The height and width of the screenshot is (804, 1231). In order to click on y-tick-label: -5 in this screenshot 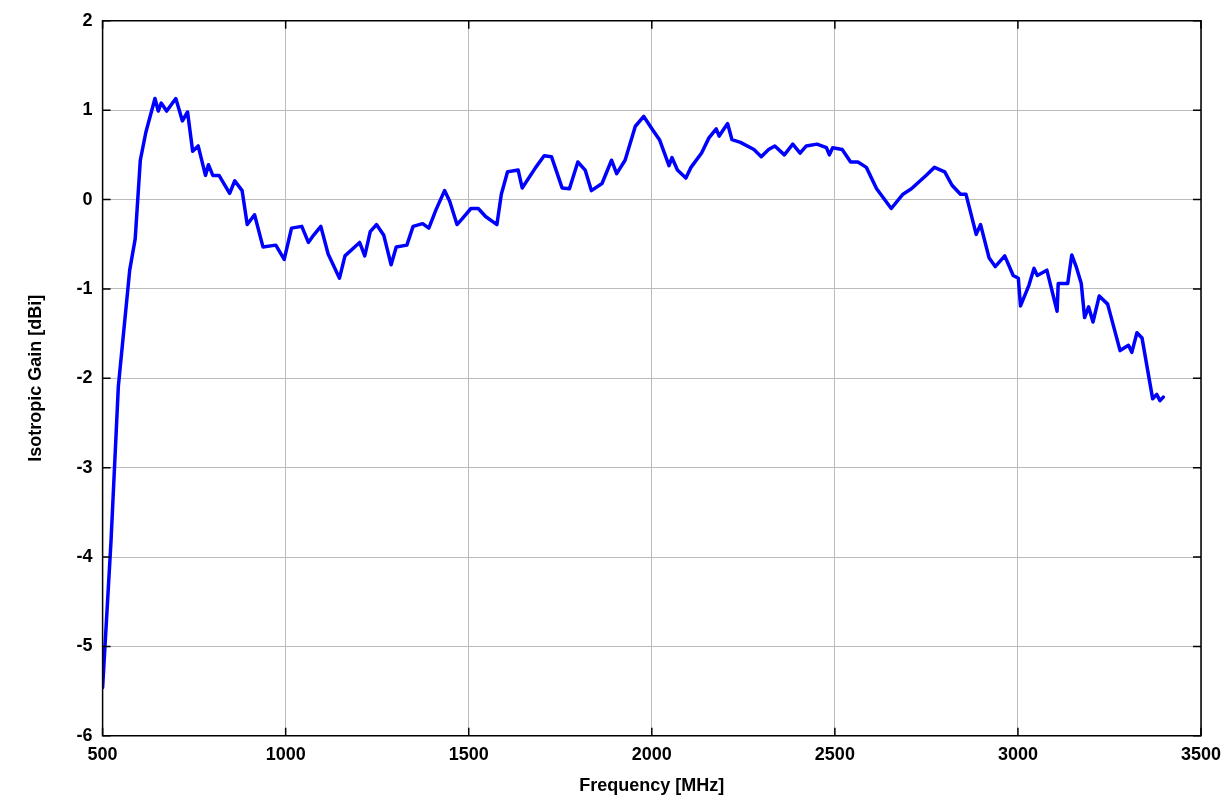, I will do `click(84, 645)`.